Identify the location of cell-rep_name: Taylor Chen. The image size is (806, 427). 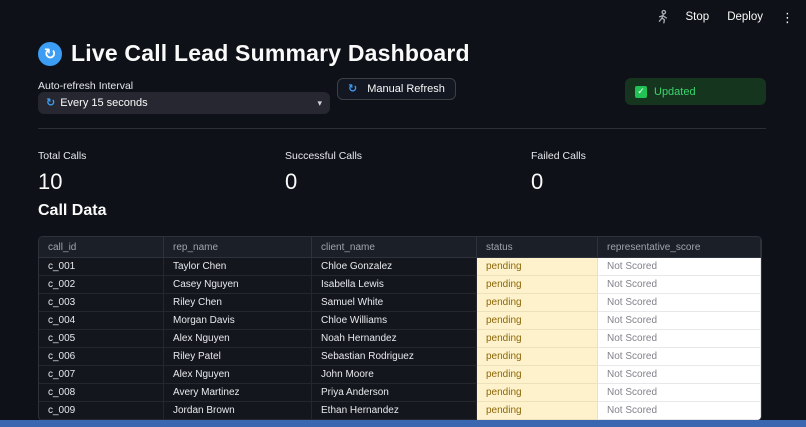
(238, 267).